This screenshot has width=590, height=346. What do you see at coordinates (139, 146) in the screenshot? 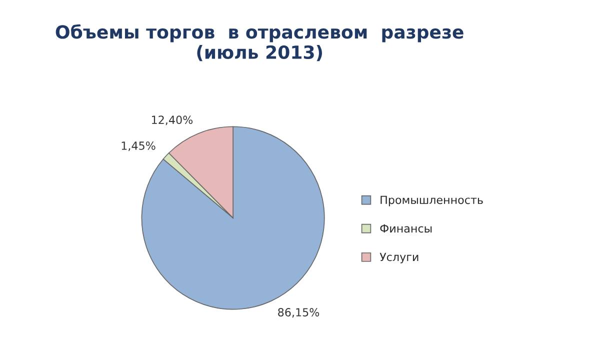
I see `data-label: 1,45%` at bounding box center [139, 146].